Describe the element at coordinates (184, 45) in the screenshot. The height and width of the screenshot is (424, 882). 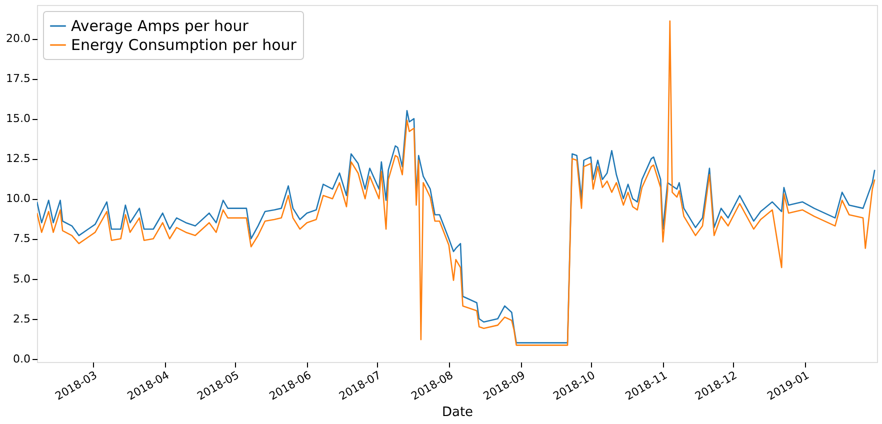
I see `legend-label: Energy Consumption per hour` at that location.